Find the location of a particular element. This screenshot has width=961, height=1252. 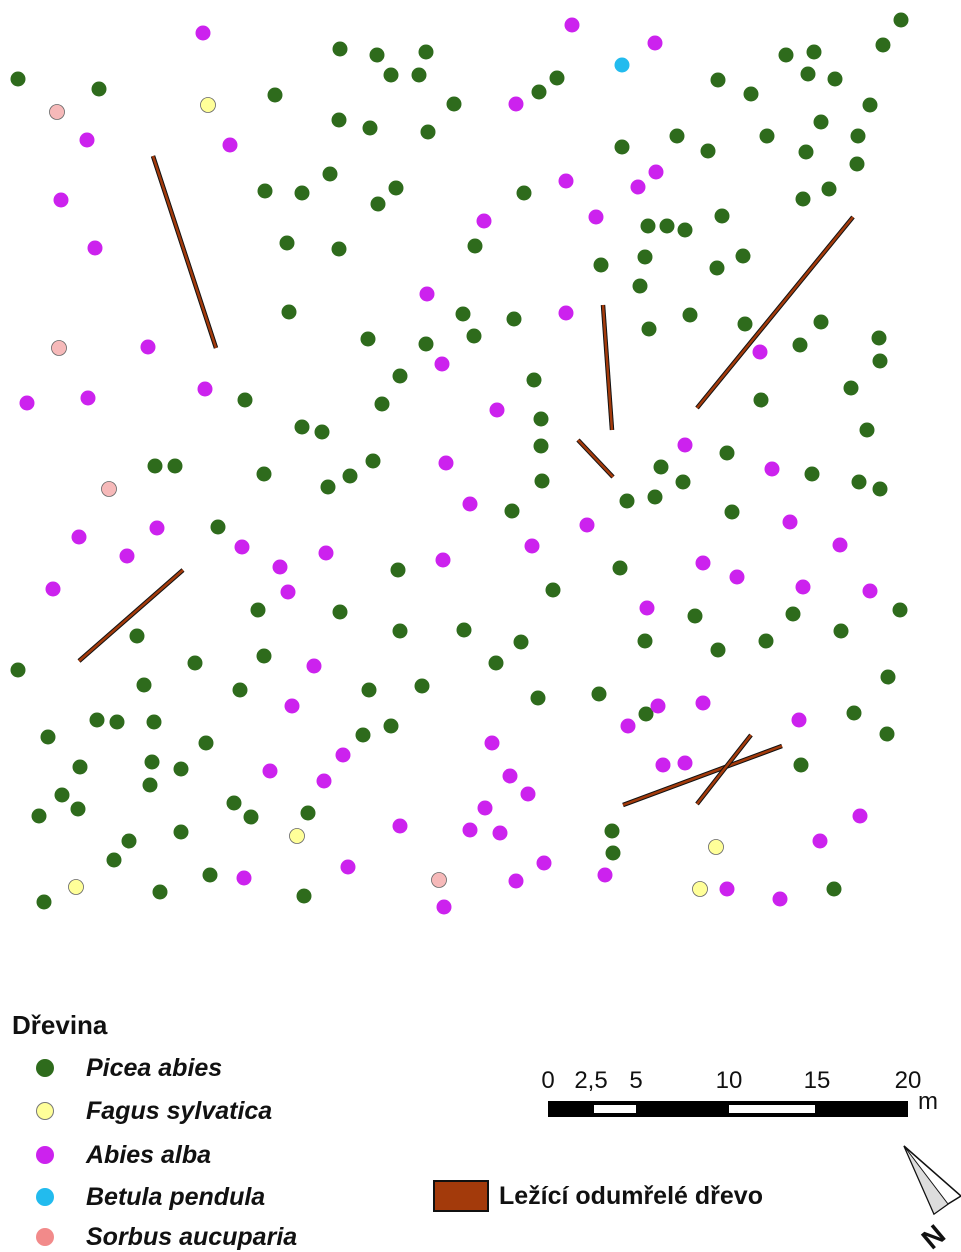

scale-tick-label: 10 is located at coordinates (729, 1080).